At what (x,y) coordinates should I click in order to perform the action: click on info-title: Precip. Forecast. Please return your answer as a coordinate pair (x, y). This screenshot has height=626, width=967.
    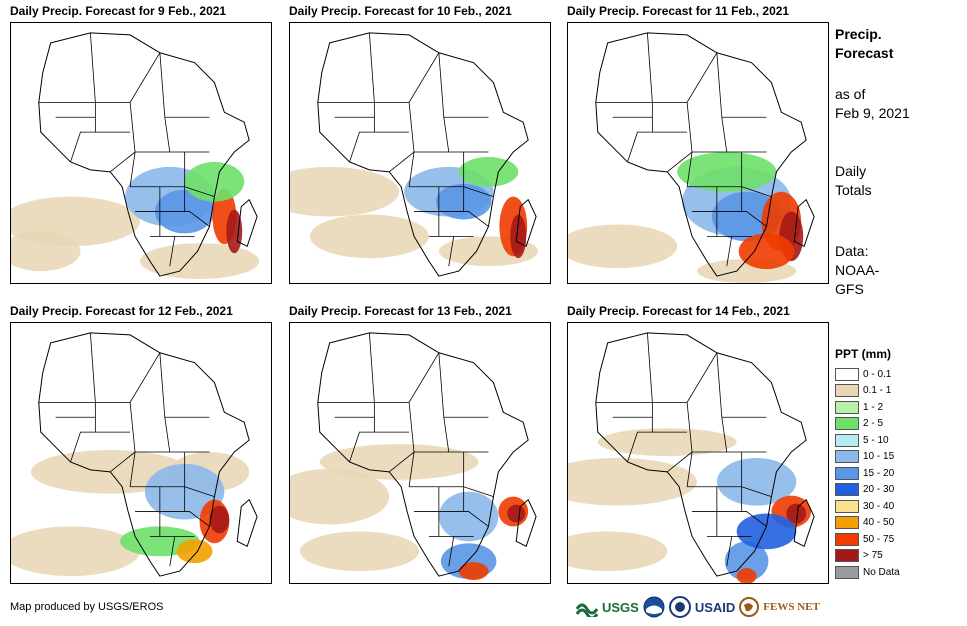
    Looking at the image, I should click on (864, 44).